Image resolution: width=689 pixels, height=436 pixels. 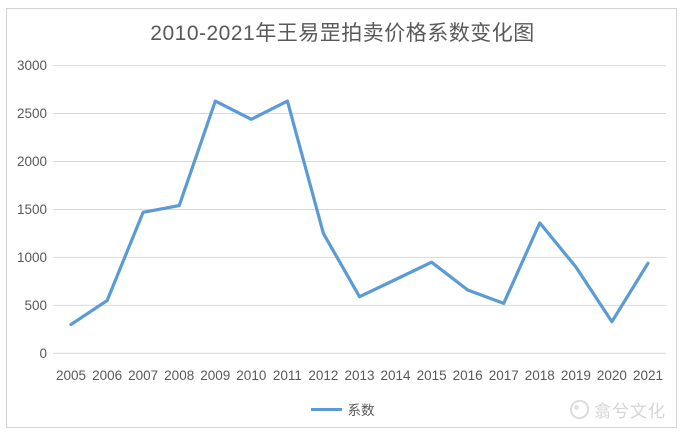 What do you see at coordinates (361, 410) in the screenshot?
I see `legend-label: 系数` at bounding box center [361, 410].